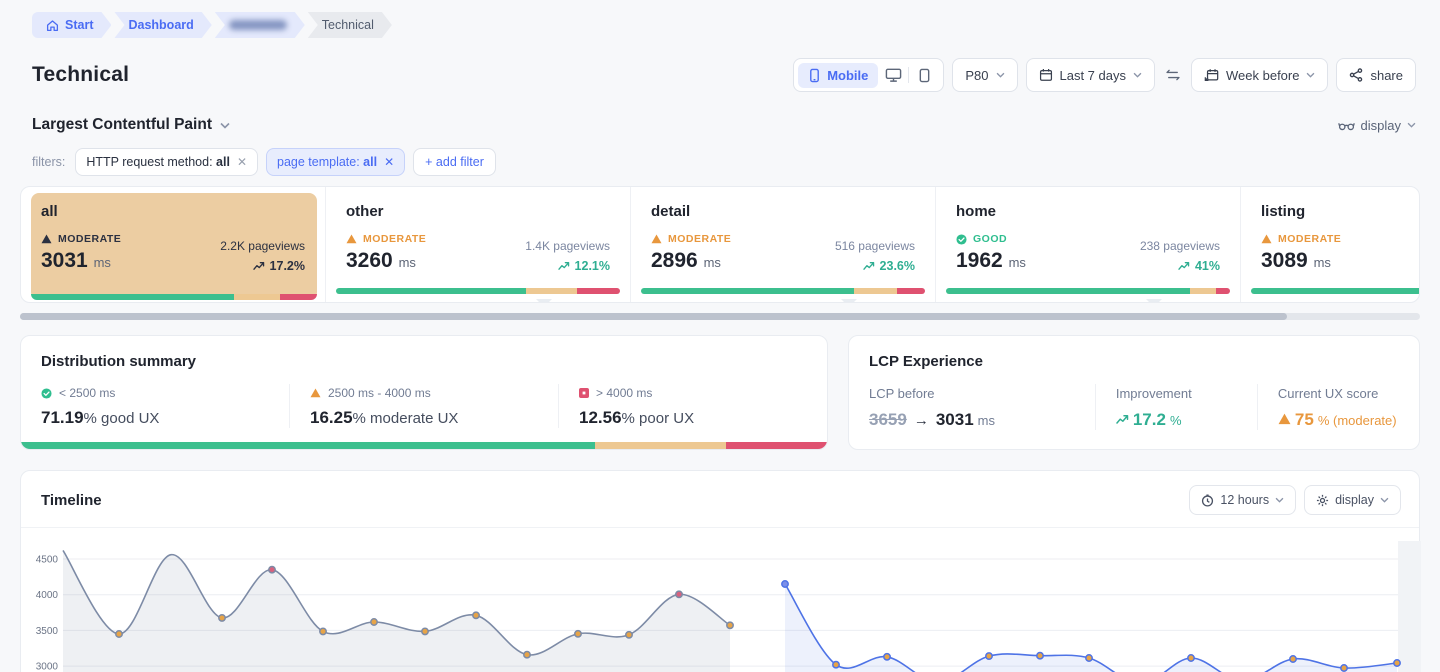 Image resolution: width=1440 pixels, height=672 pixels. What do you see at coordinates (567, 266) in the screenshot?
I see `trend: 12.1%` at bounding box center [567, 266].